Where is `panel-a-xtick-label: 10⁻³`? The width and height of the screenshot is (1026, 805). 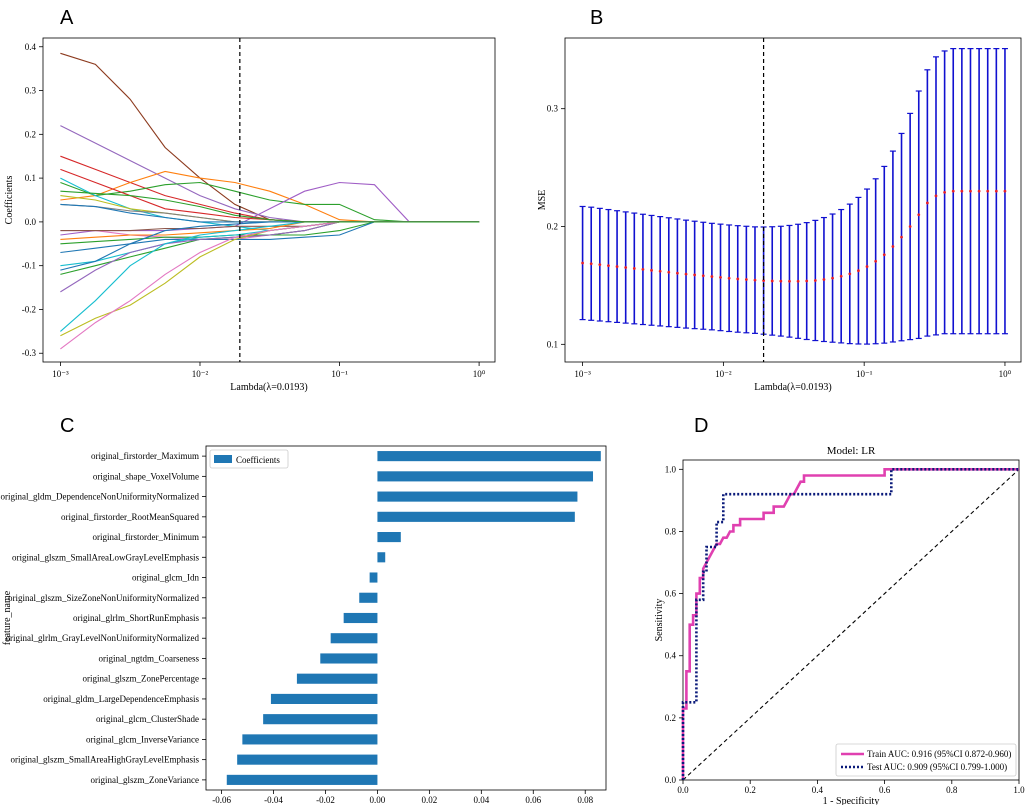
panel-a-xtick-label: 10⁻³ is located at coordinates (60, 374).